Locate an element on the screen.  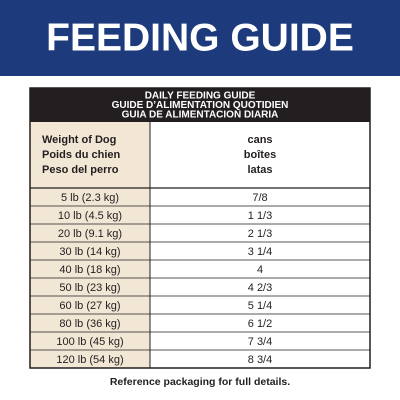
table-title-line: DAILY FEEDING GUIDE is located at coordinates (200, 96).